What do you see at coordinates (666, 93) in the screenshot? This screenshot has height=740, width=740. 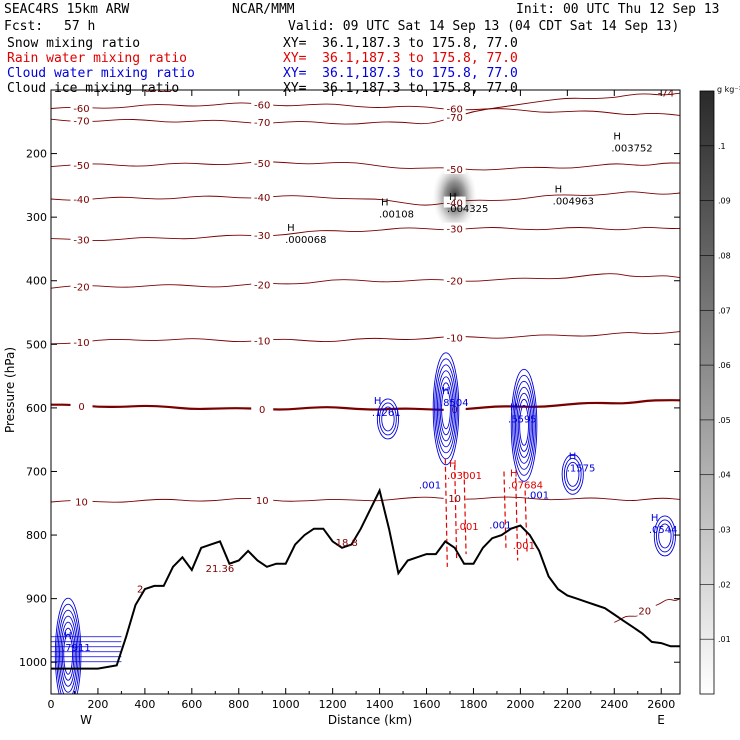 I see `contour-extreme-label: -74` at bounding box center [666, 93].